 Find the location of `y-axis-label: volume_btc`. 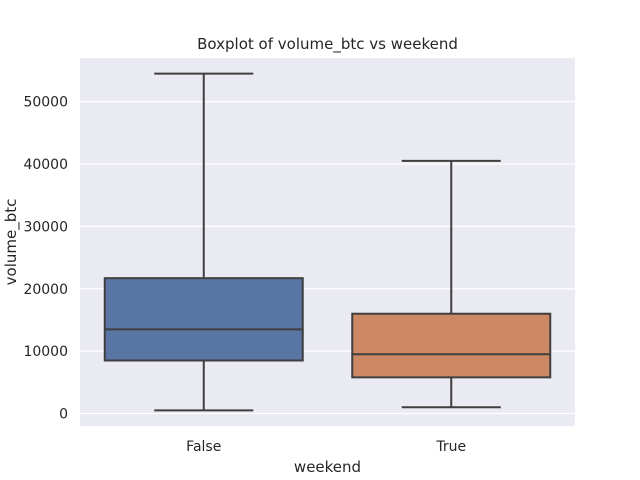

y-axis-label: volume_btc is located at coordinates (11, 242).